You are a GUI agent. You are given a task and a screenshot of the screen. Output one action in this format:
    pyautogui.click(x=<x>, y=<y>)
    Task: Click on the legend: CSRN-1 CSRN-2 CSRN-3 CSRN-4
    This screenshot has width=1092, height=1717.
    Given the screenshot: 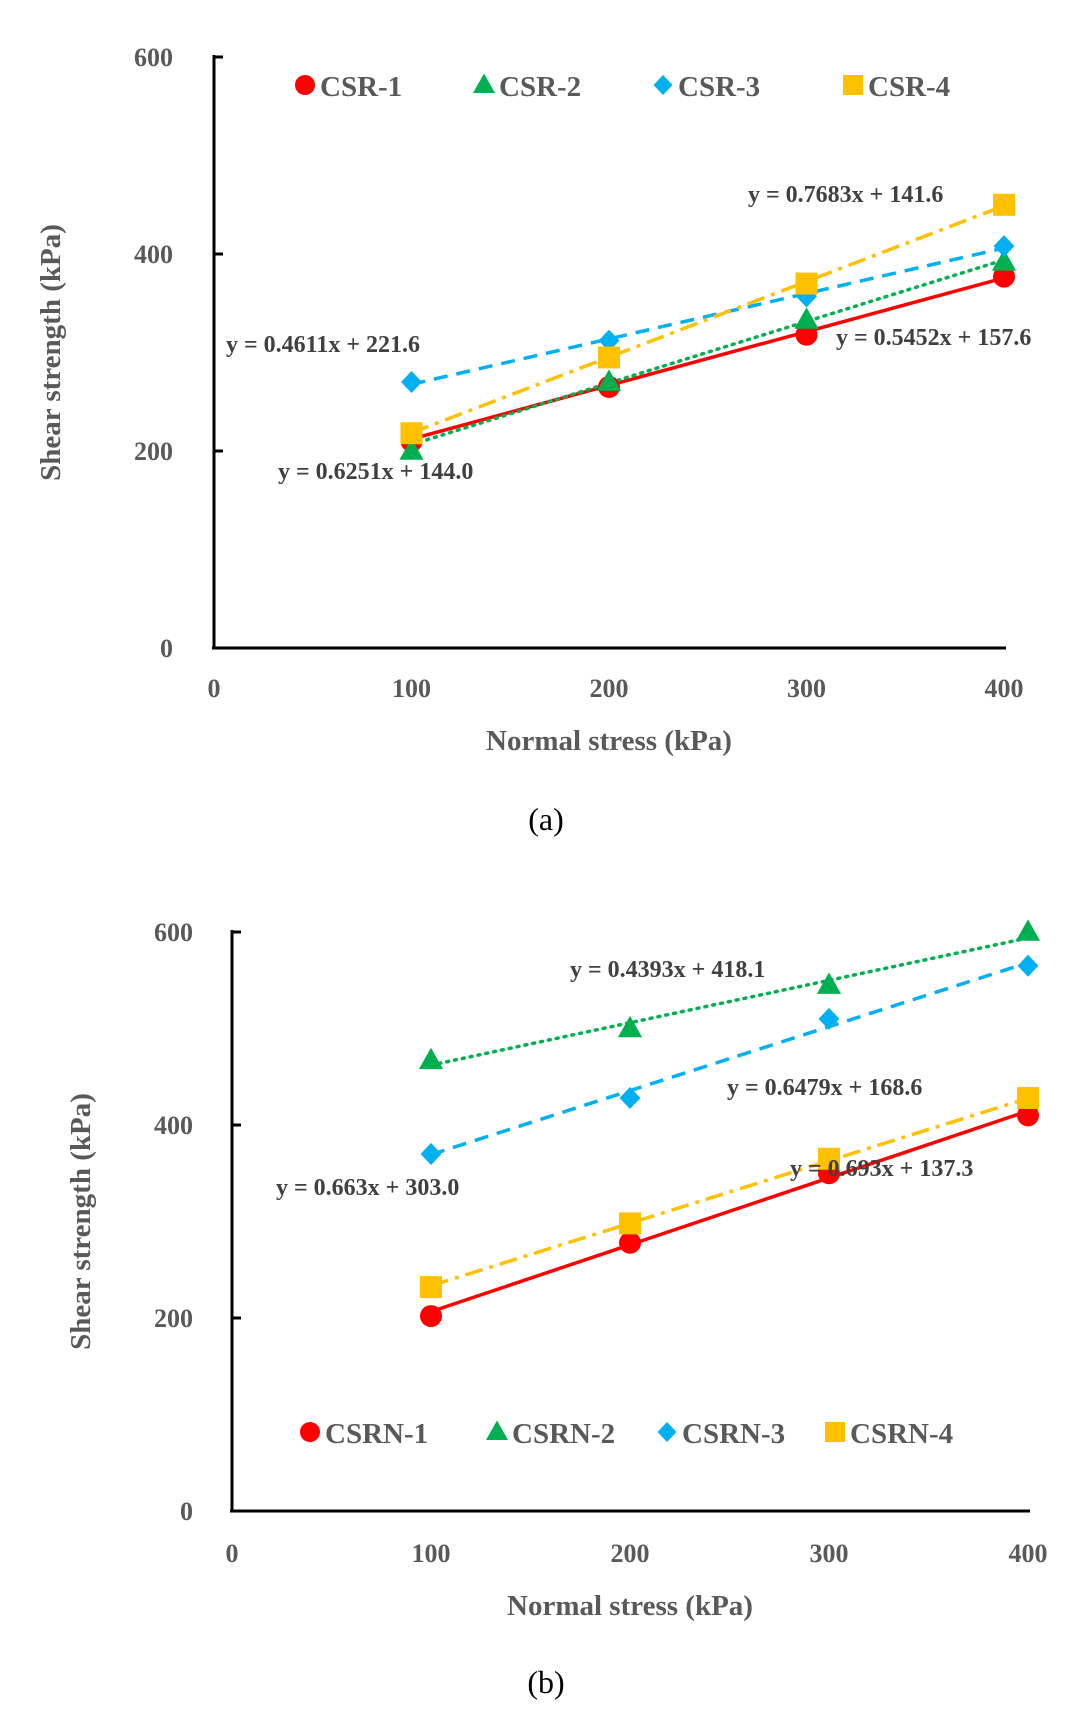 What is the action you would take?
    pyautogui.click(x=626, y=1434)
    